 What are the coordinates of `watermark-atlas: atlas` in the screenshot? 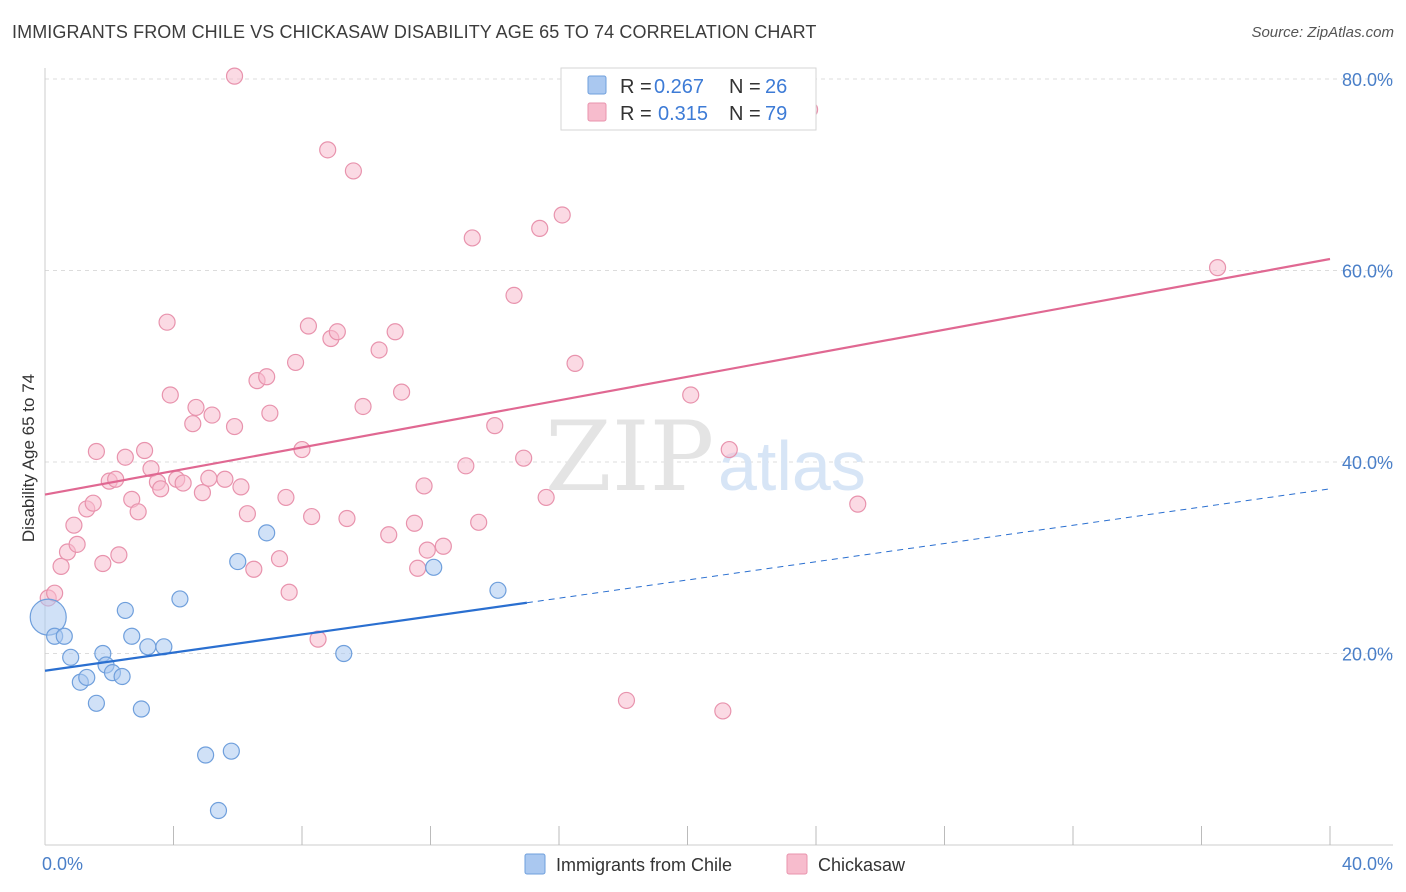 It's located at (792, 466).